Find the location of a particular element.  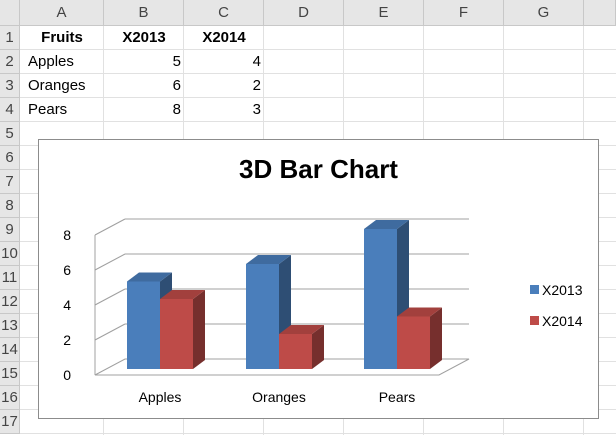

x-tick-label: Oranges is located at coordinates (279, 397).